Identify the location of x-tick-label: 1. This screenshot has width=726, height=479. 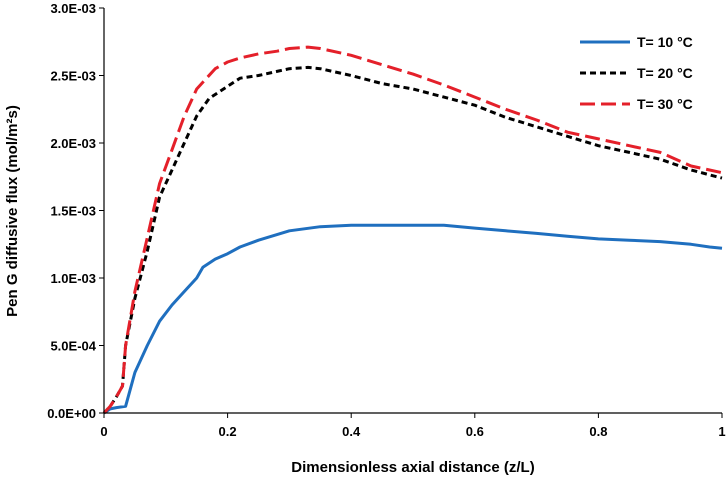
(721, 431).